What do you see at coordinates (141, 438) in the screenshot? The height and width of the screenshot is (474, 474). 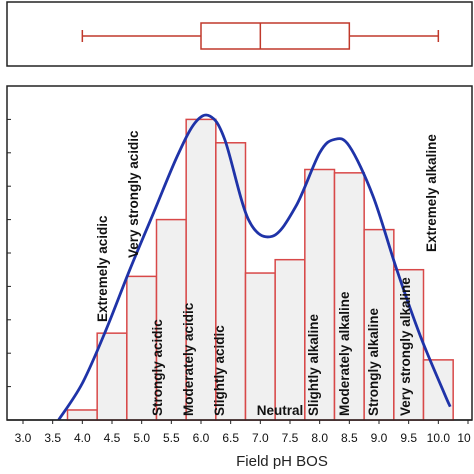 I see `x-tick-label: 5.0` at bounding box center [141, 438].